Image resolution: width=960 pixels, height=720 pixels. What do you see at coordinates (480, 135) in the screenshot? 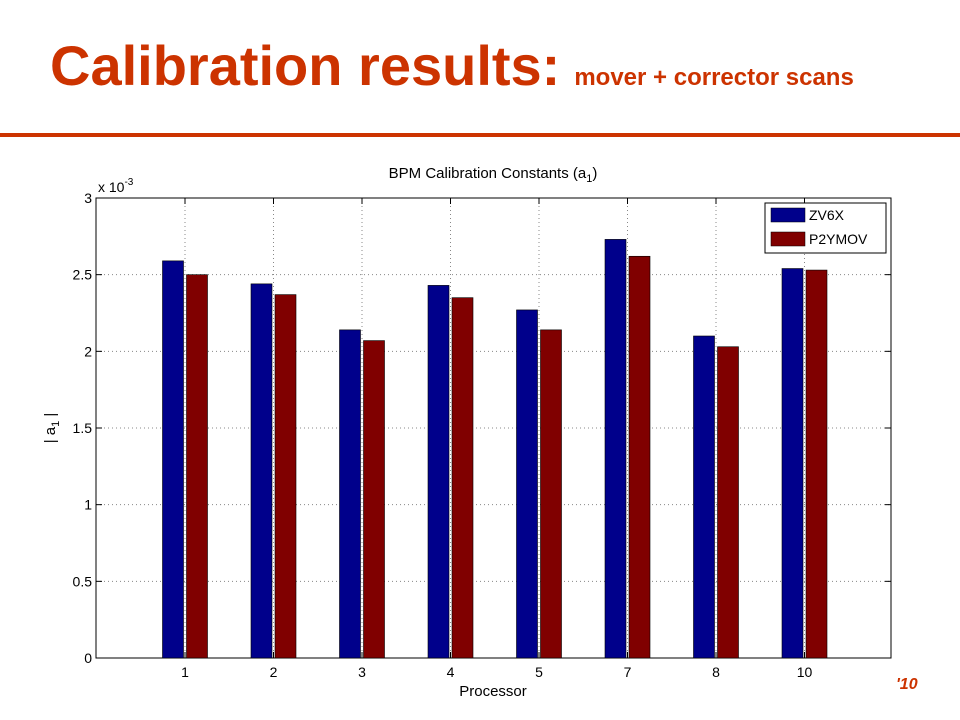
I see `title-divider` at bounding box center [480, 135].